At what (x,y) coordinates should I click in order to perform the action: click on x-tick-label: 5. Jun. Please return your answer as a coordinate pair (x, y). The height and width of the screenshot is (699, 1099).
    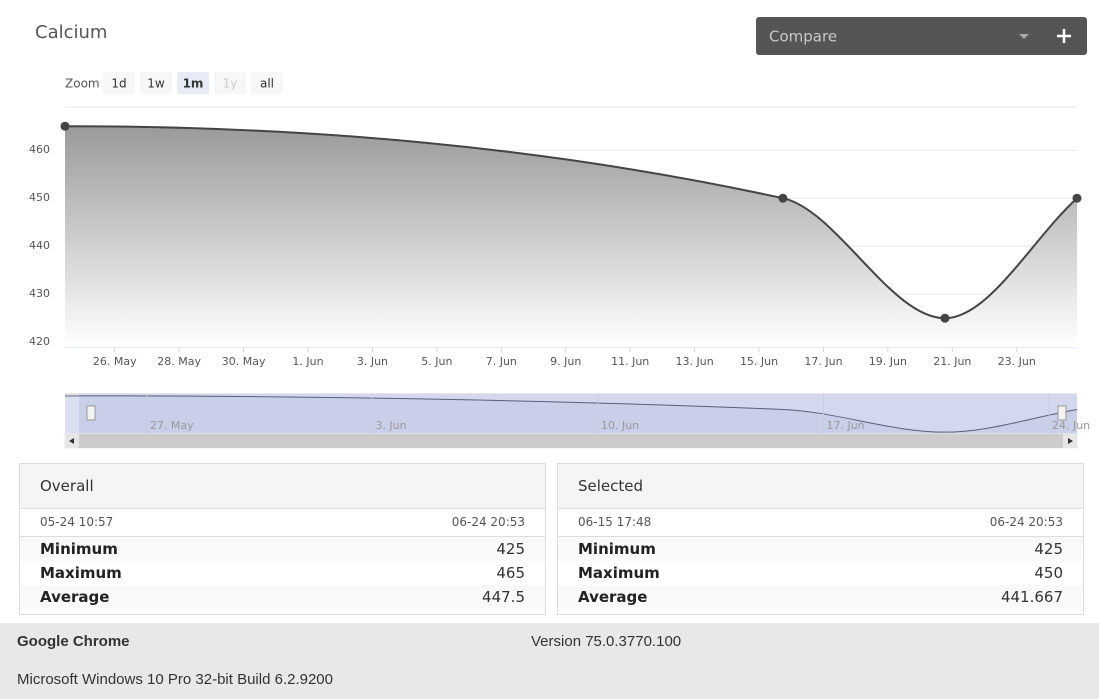
    Looking at the image, I should click on (436, 361).